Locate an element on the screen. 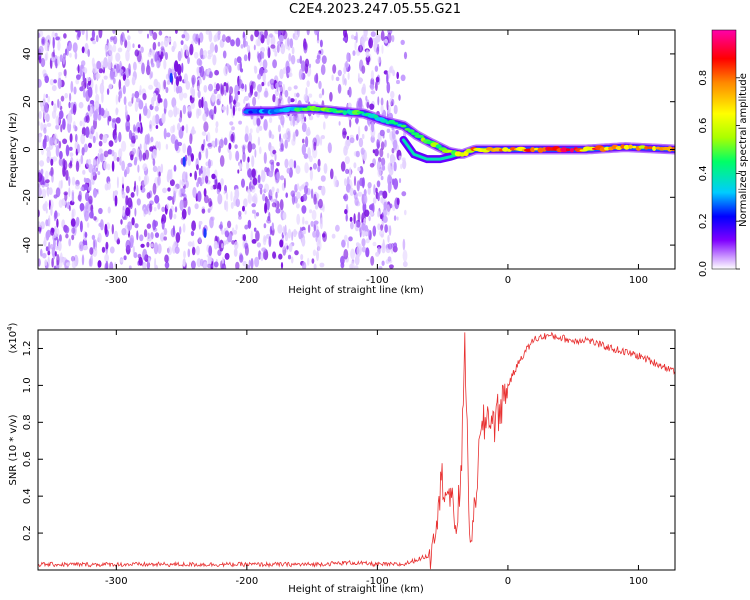  noise-speck-blue is located at coordinates (171, 77).